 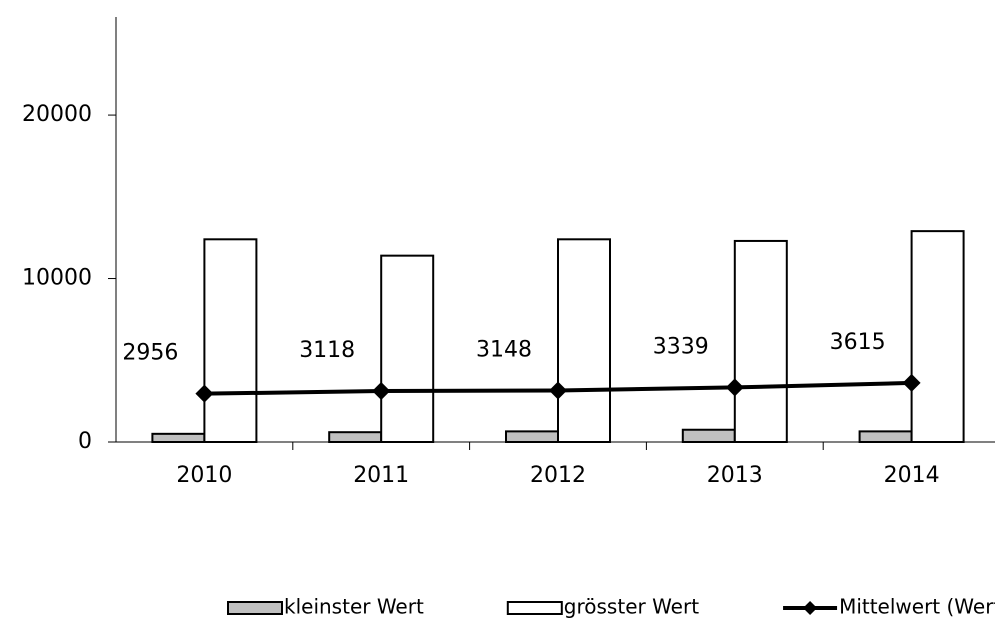 I want to click on y-tick-label: 20000, so click(x=57, y=114).